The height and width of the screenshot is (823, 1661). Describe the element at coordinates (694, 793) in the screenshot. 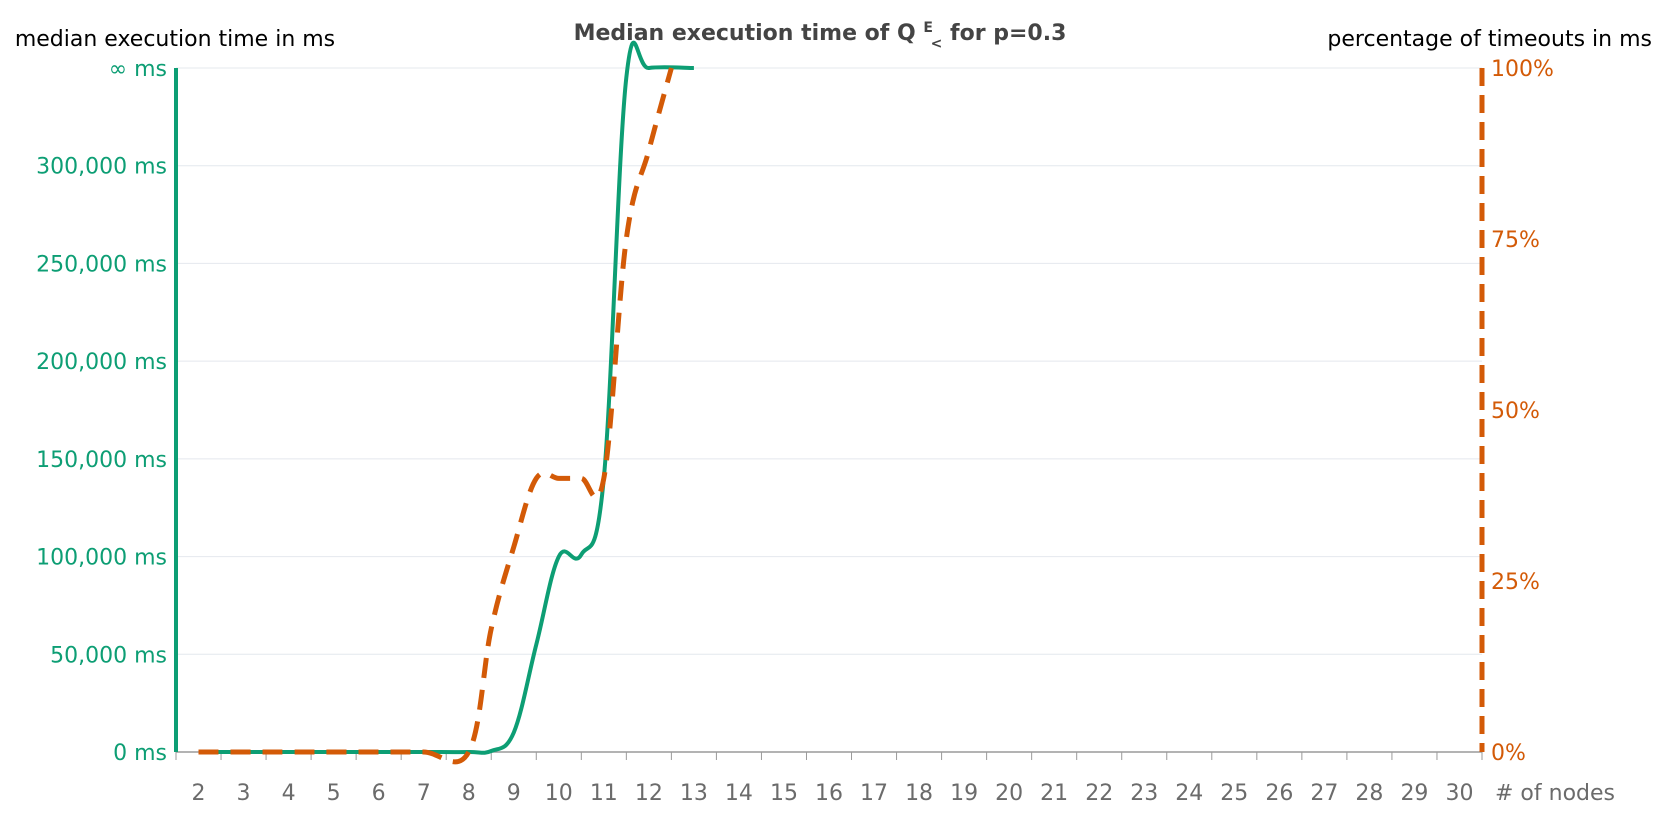

I see `x-tick-label: 13` at that location.